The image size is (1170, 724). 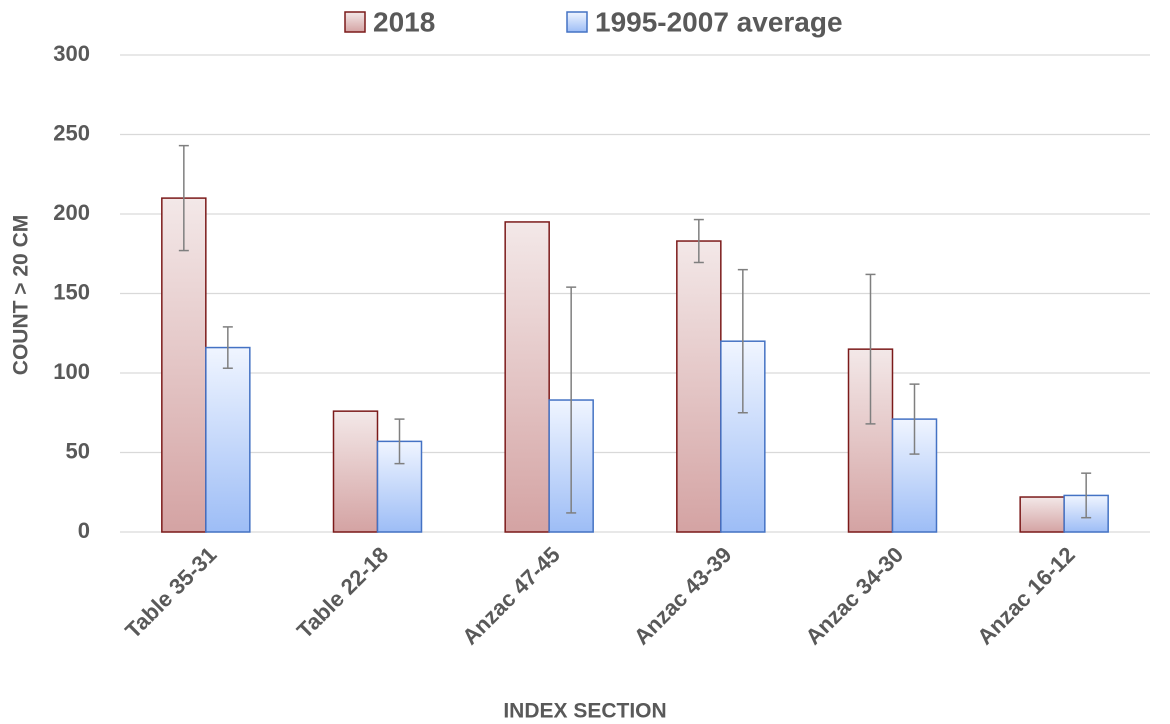 I want to click on y-tick-label: 200, so click(x=71, y=212).